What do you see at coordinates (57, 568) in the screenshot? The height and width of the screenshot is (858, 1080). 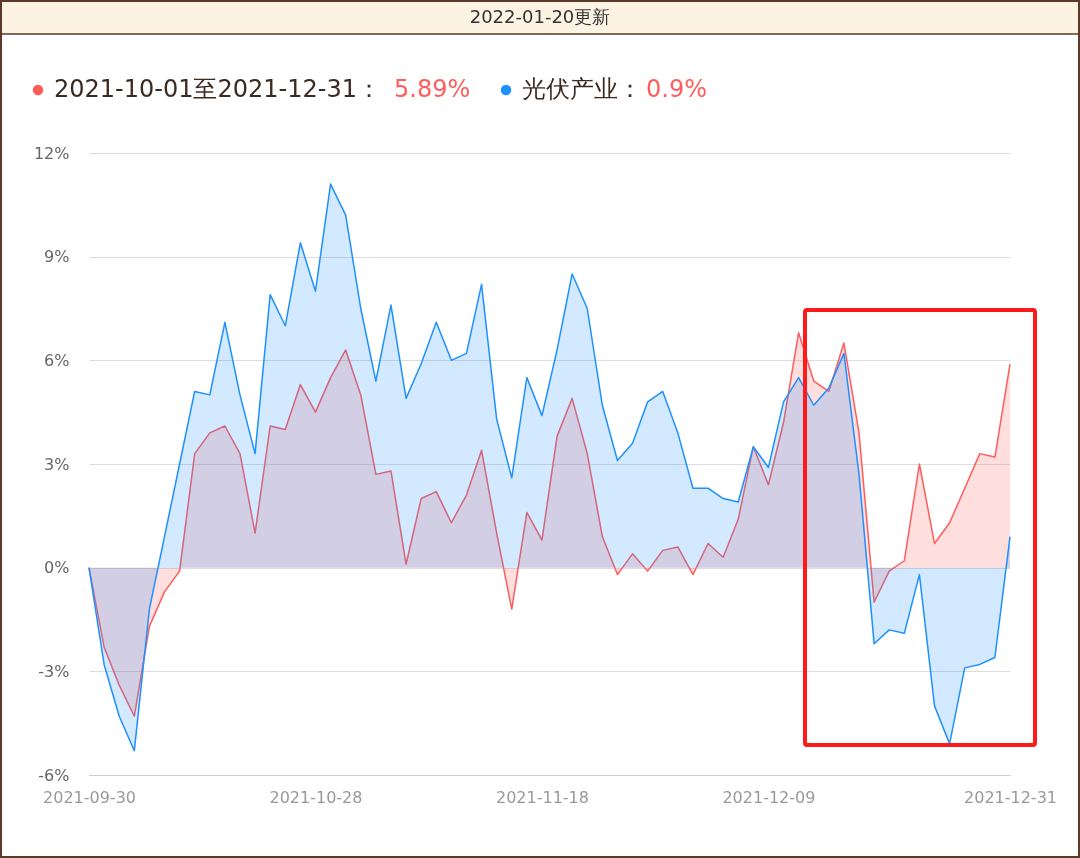 I see `y-tick-label: 0%` at bounding box center [57, 568].